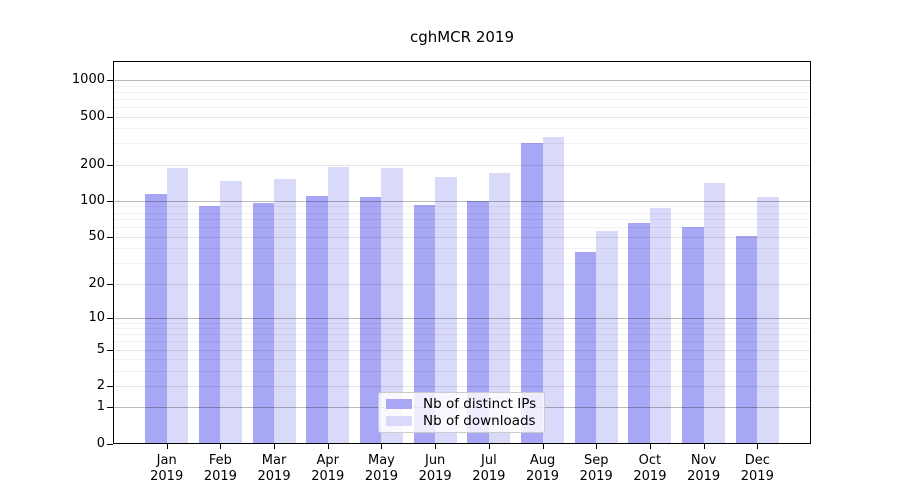  I want to click on legend-label-distinct-ips: Nb of distinct IPs, so click(480, 404).